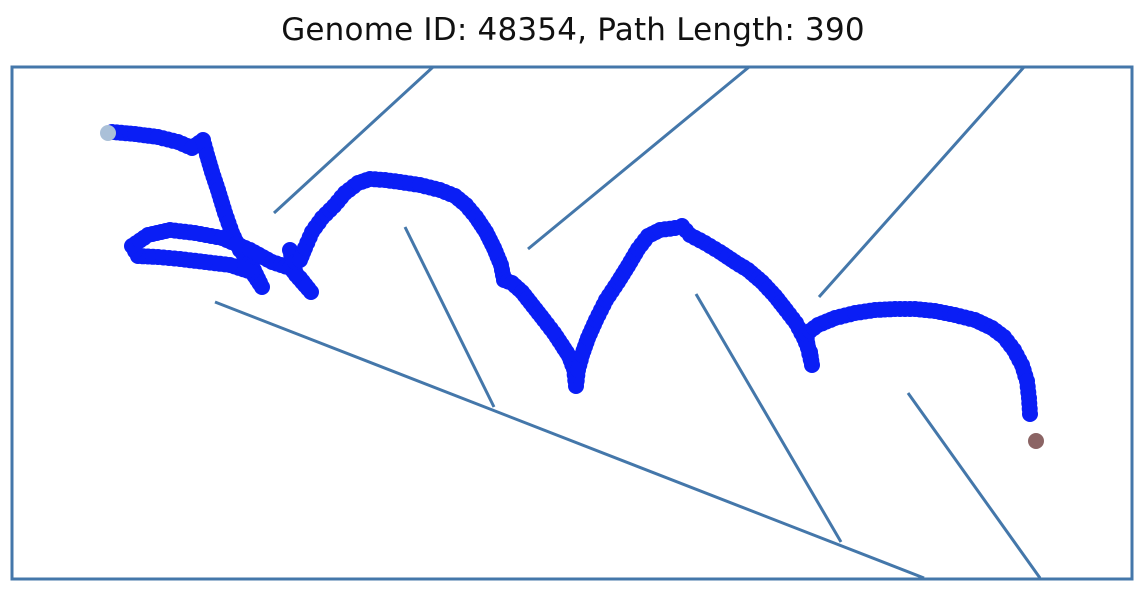 The width and height of the screenshot is (1146, 590). What do you see at coordinates (573, 30) in the screenshot?
I see `figure-title: Genome ID: 48354, Path Length: 390` at bounding box center [573, 30].